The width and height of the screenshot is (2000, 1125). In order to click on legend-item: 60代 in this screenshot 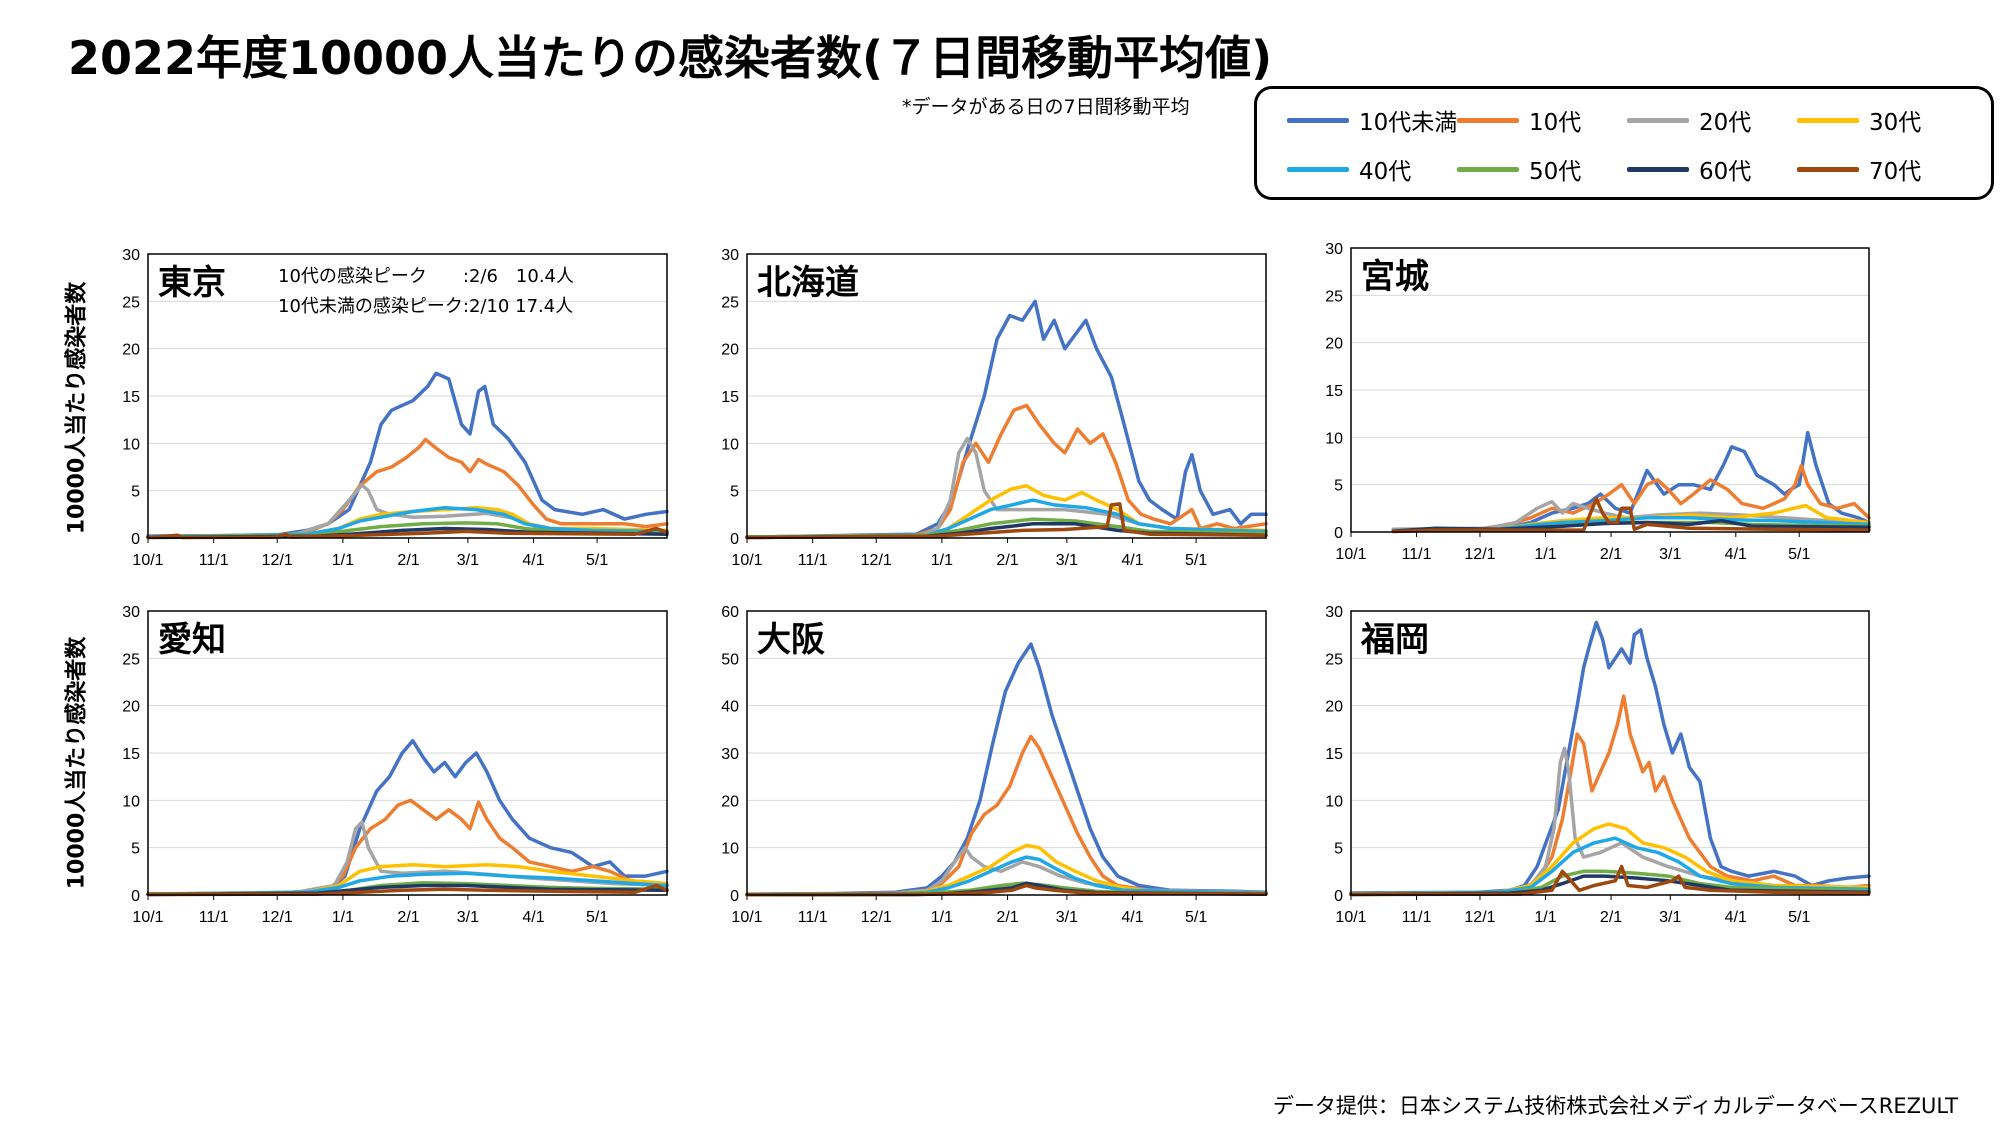, I will do `click(1689, 169)`.